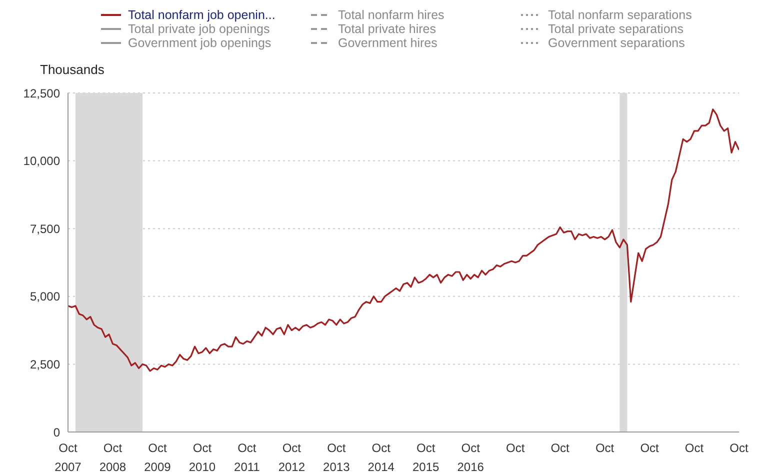  What do you see at coordinates (45, 229) in the screenshot?
I see `y-tick-label: 7,500` at bounding box center [45, 229].